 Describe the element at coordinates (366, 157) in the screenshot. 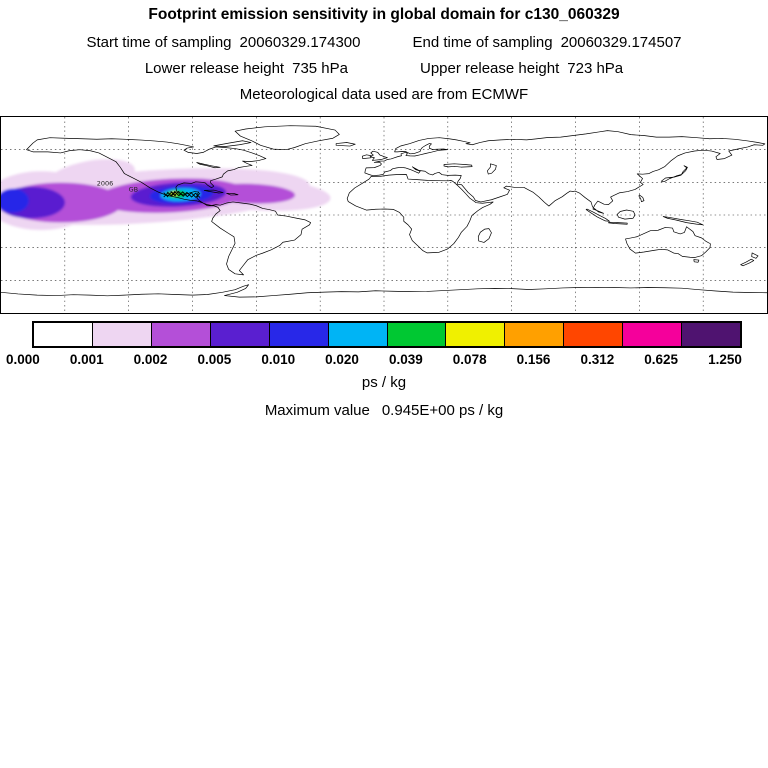

I see `coast-ireland` at that location.